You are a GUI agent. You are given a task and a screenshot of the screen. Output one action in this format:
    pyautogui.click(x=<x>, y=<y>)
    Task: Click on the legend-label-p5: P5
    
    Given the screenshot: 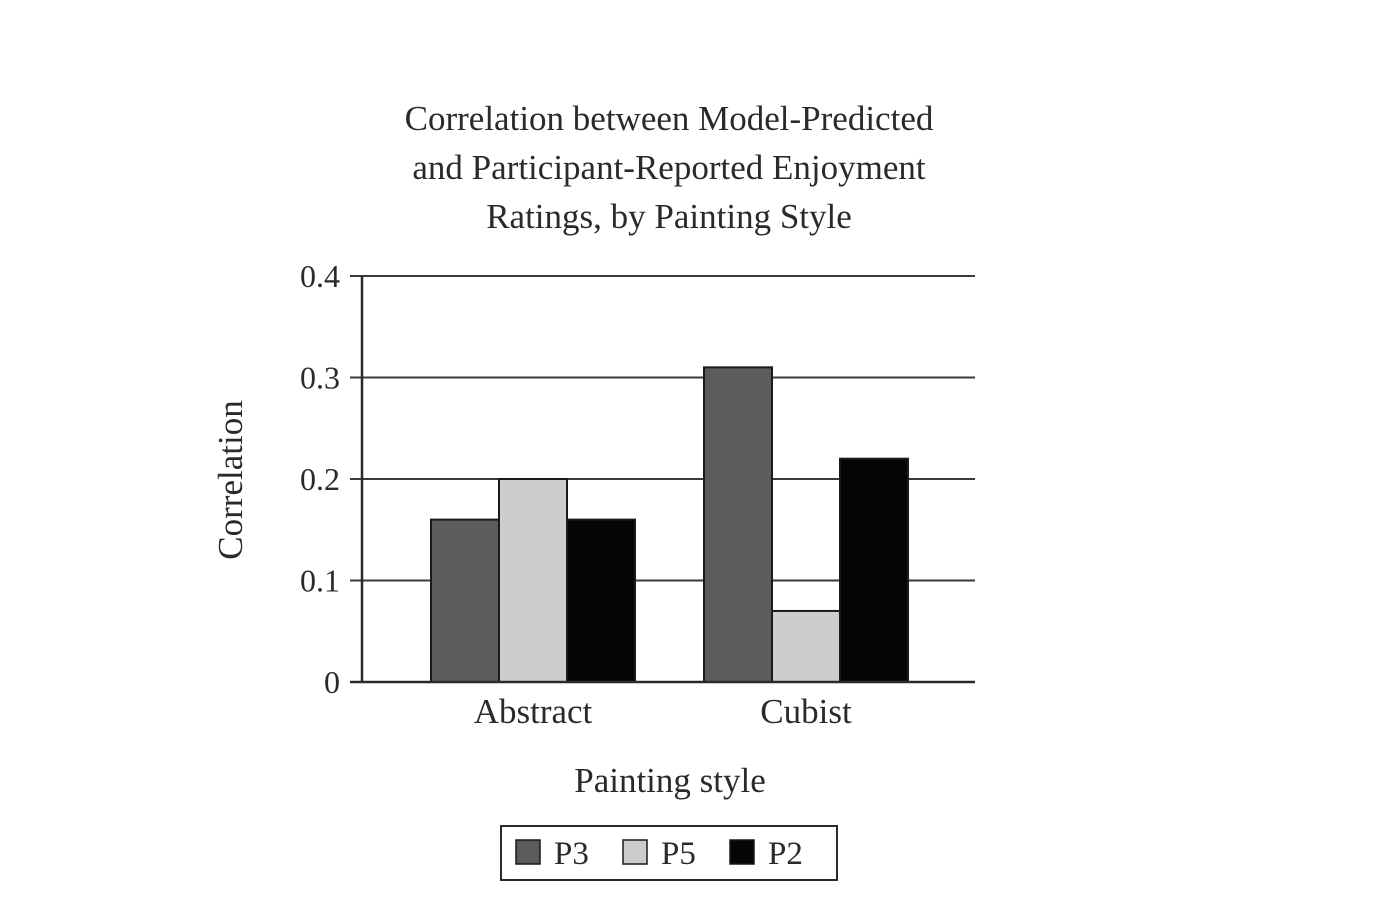 What is the action you would take?
    pyautogui.click(x=678, y=854)
    